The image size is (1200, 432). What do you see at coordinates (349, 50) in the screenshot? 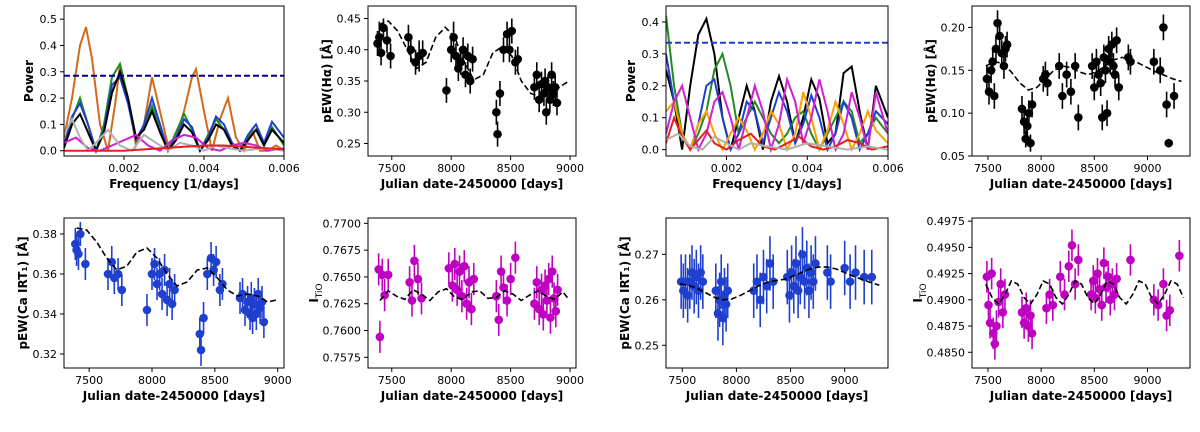
I see `y-tick-label: 0.40` at bounding box center [349, 50].